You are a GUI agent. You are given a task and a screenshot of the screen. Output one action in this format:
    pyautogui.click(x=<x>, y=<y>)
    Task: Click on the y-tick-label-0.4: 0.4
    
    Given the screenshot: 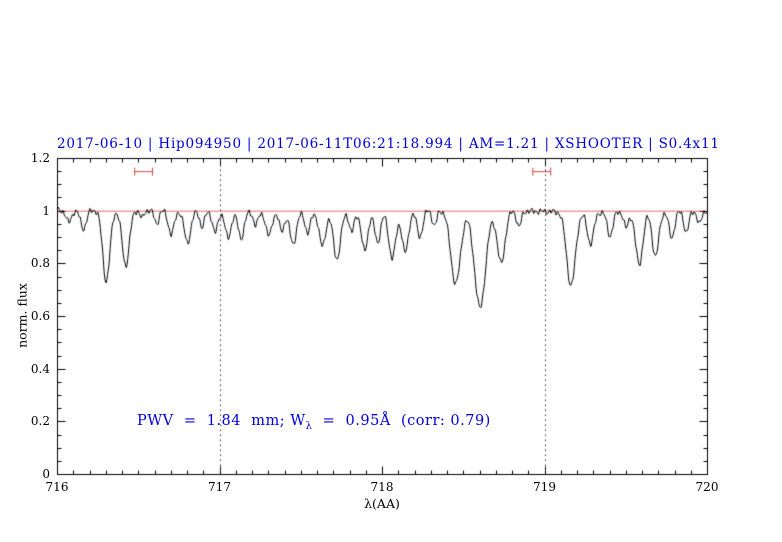 What is the action you would take?
    pyautogui.click(x=40, y=368)
    